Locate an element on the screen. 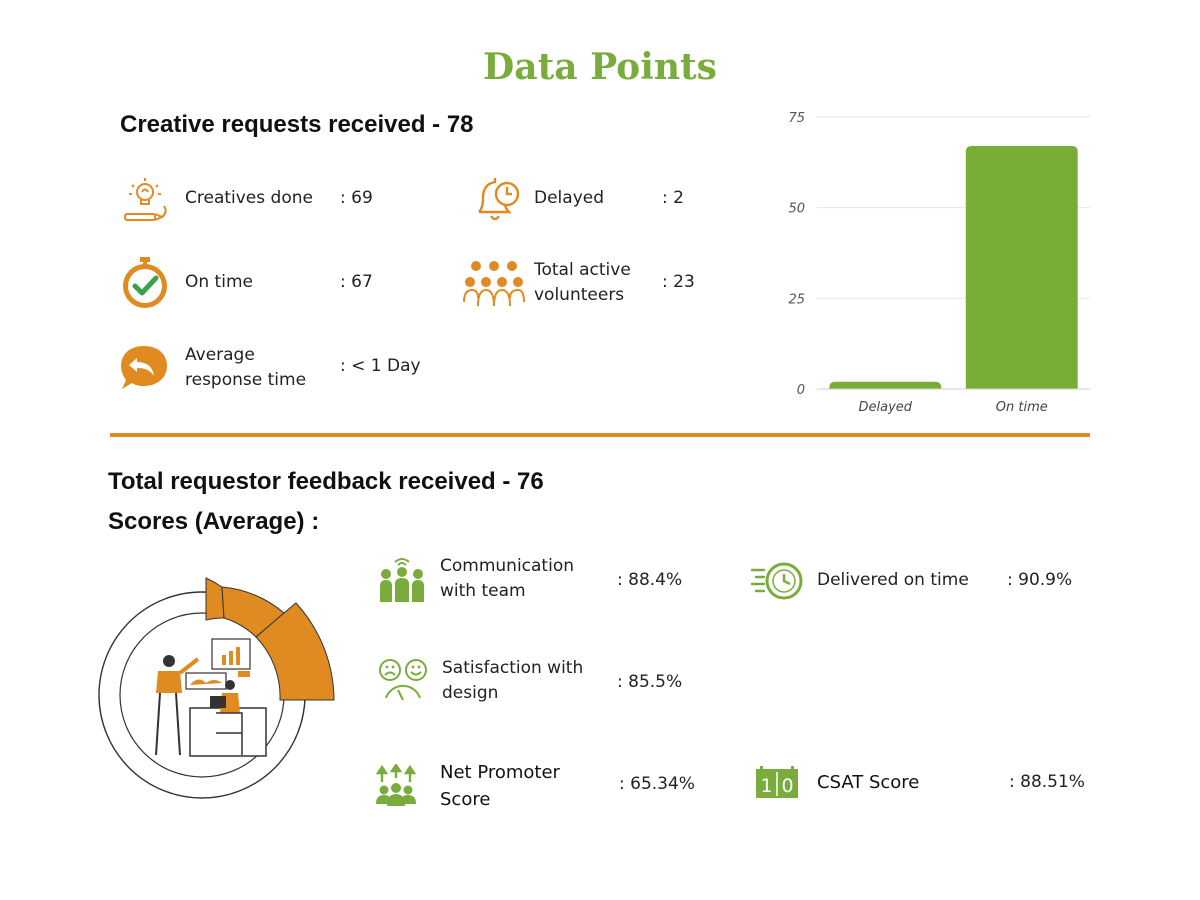  satisfaction-label-line2: design is located at coordinates (470, 693).